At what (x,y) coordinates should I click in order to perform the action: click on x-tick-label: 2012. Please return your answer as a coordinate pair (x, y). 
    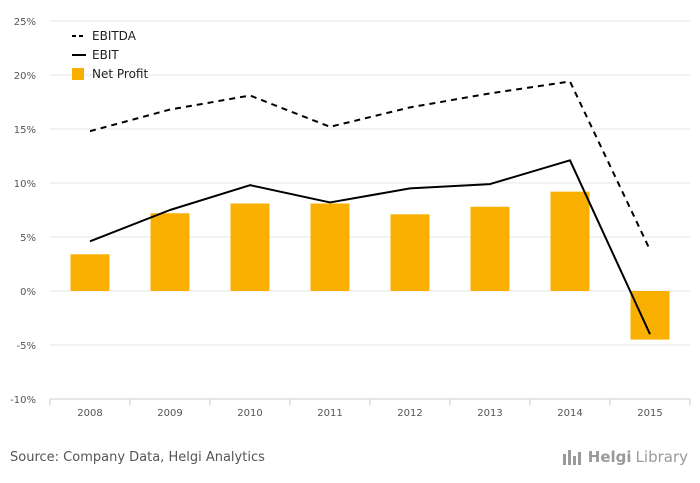
    Looking at the image, I should click on (409, 413).